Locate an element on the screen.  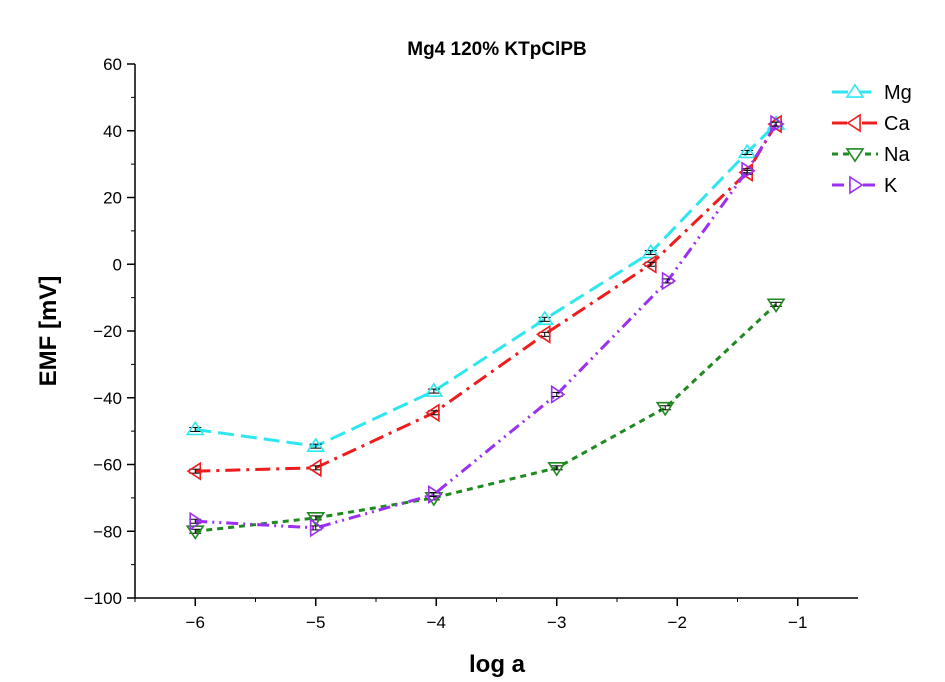
legend-item-na: Na is located at coordinates (871, 155).